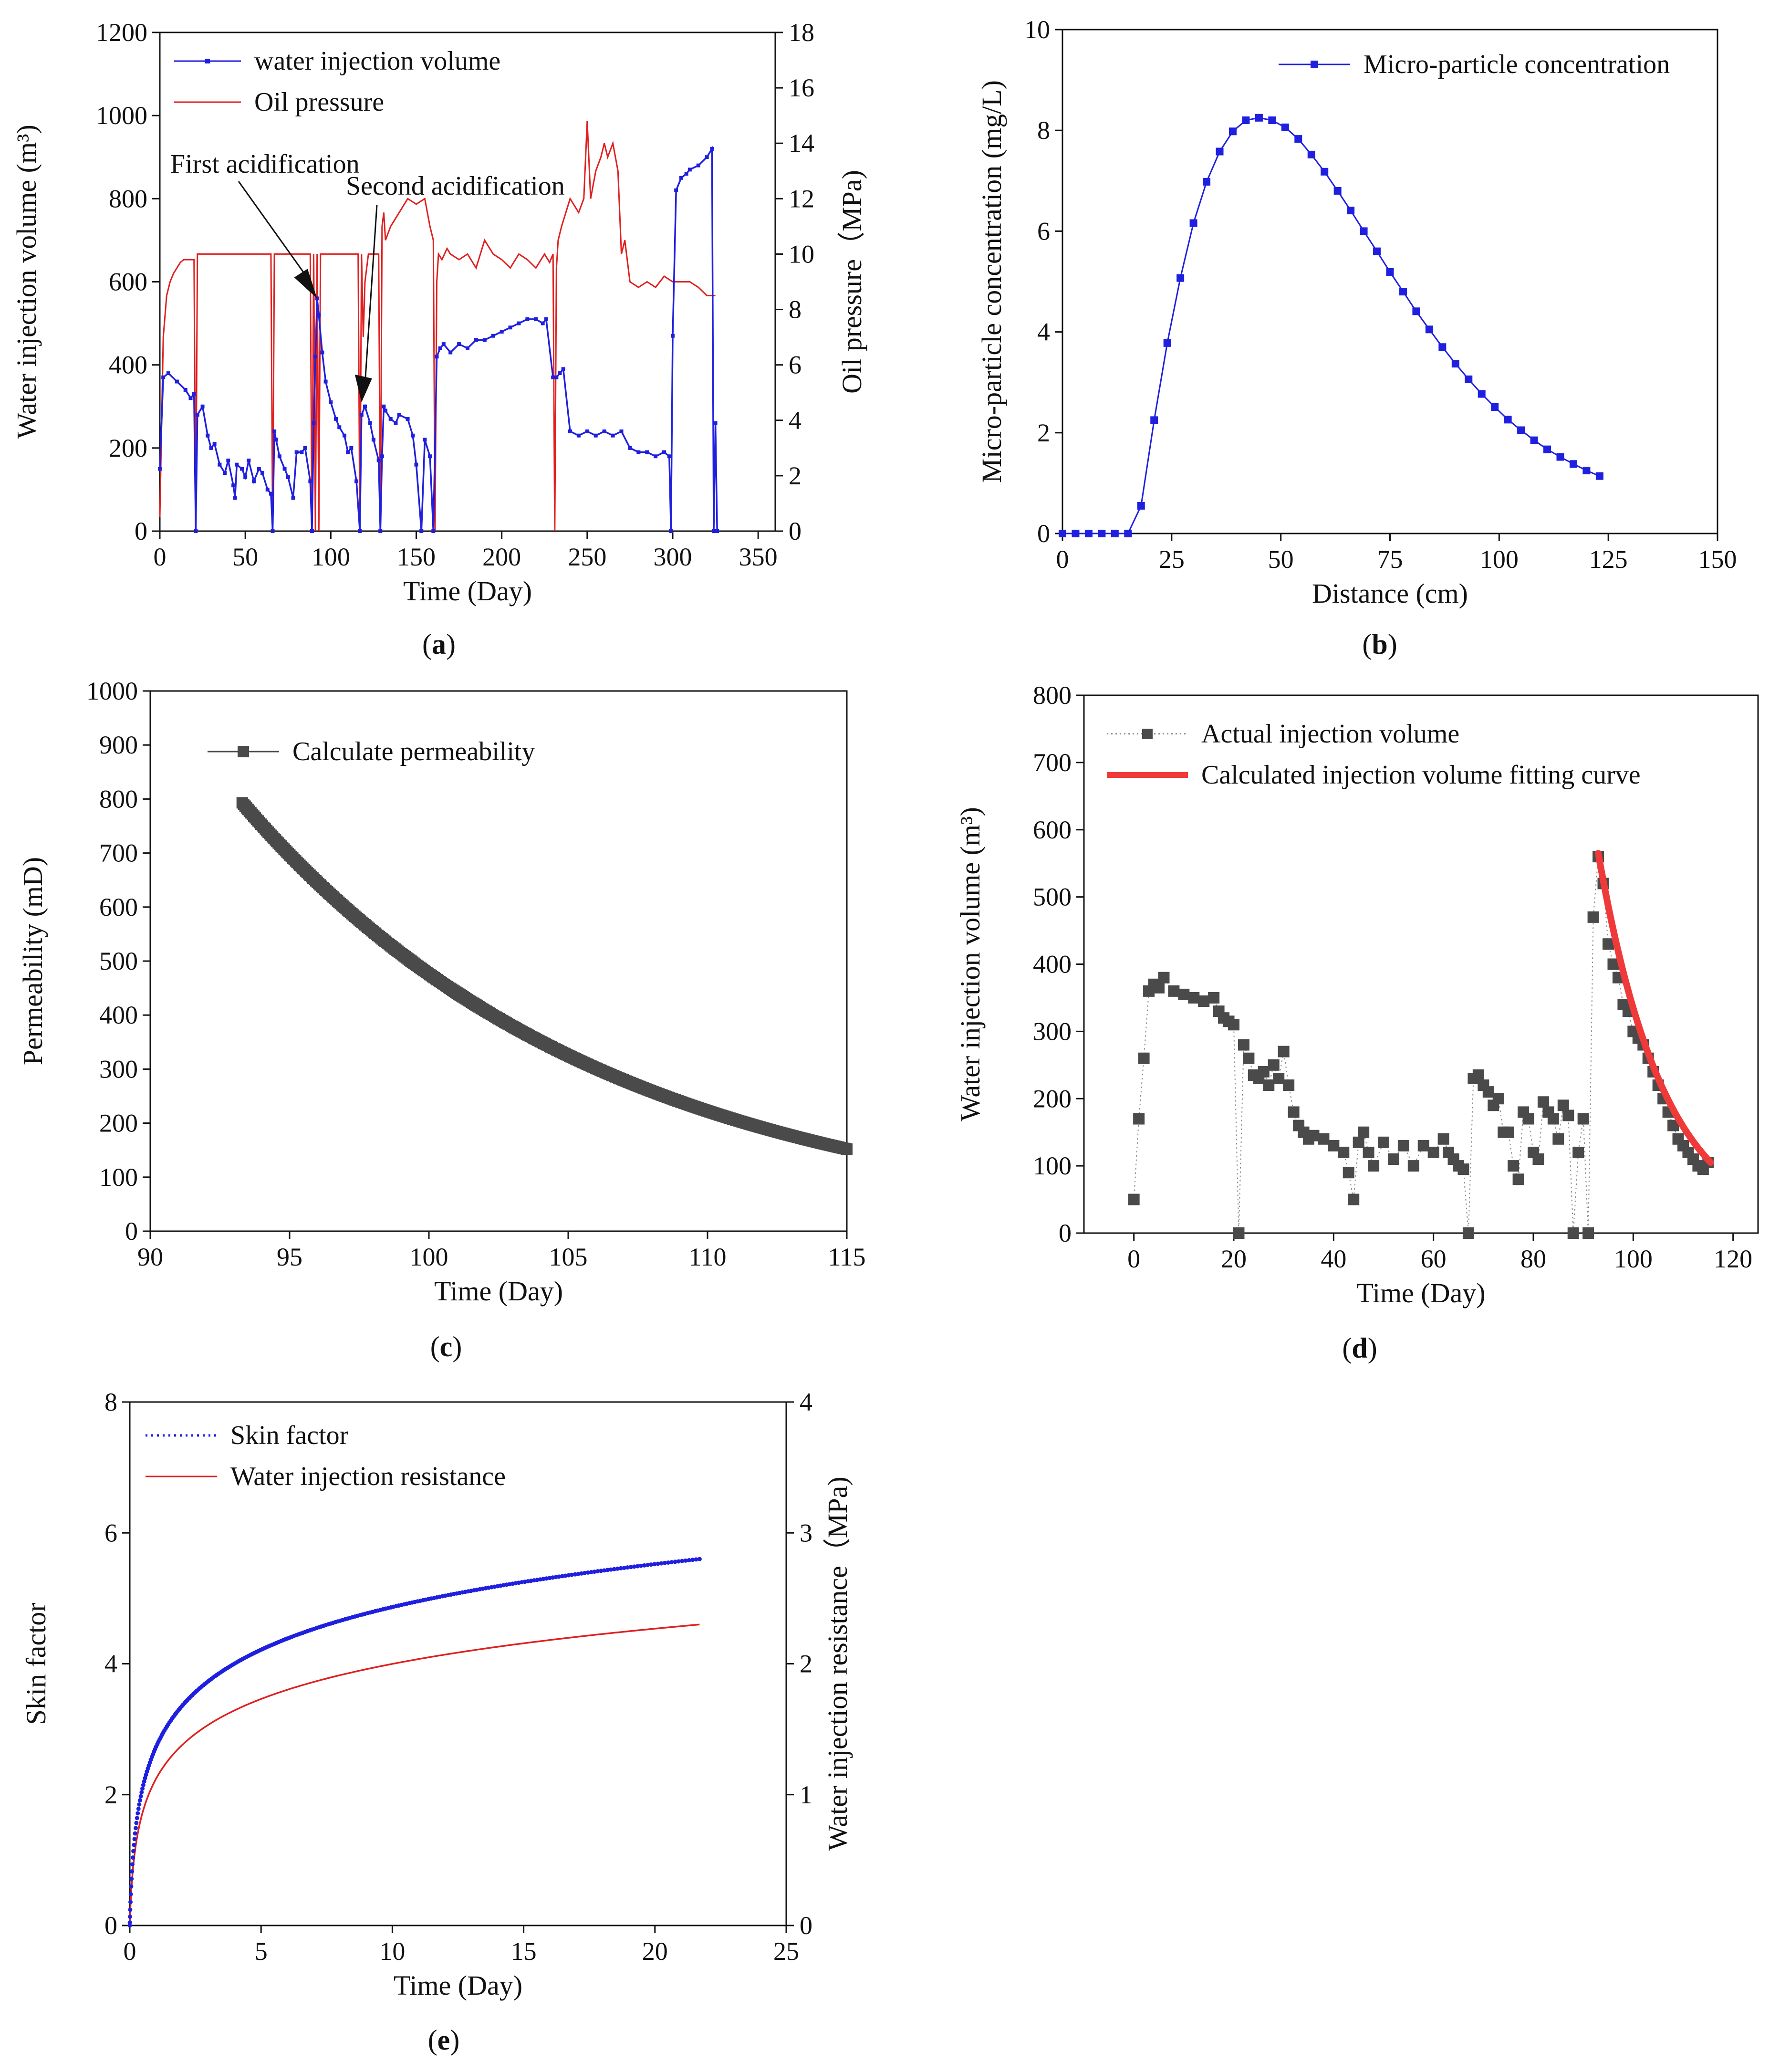  Describe the element at coordinates (110, 1925) in the screenshot. I see `y-tick-label: 0` at that location.